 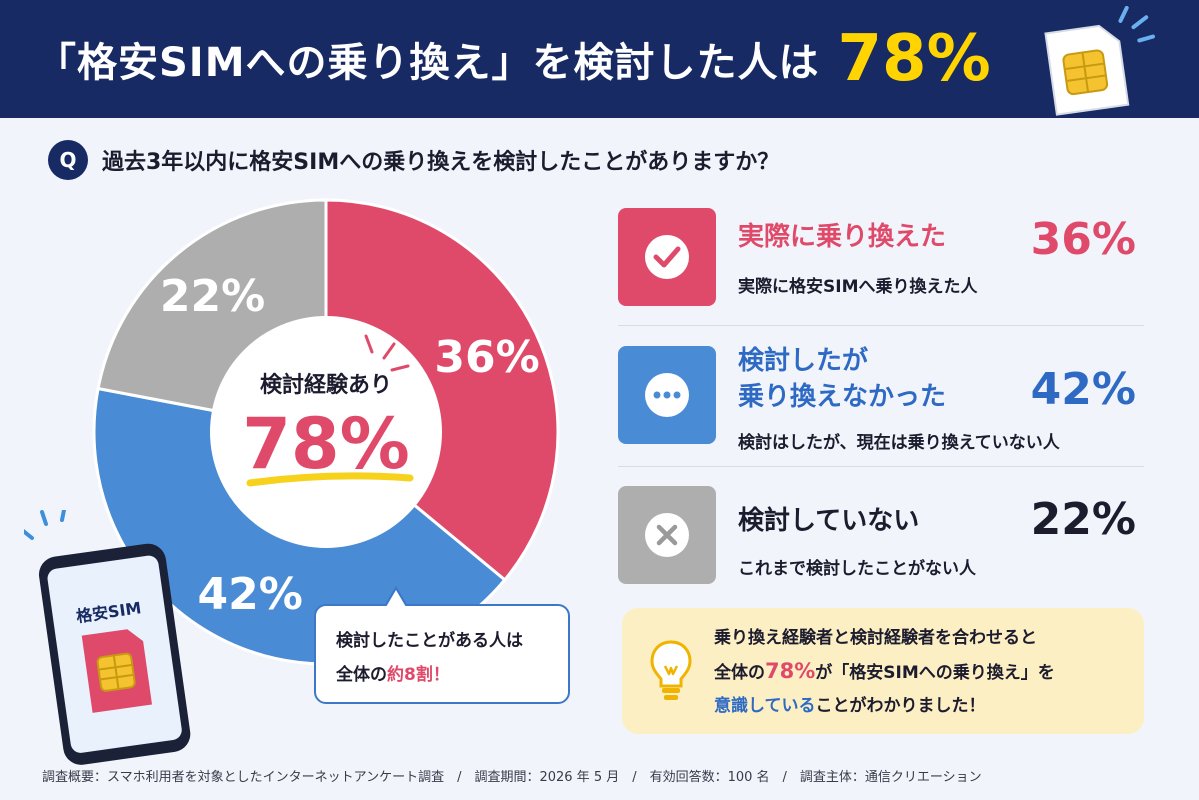 I want to click on note-line2-a: 全体の, so click(x=739, y=673).